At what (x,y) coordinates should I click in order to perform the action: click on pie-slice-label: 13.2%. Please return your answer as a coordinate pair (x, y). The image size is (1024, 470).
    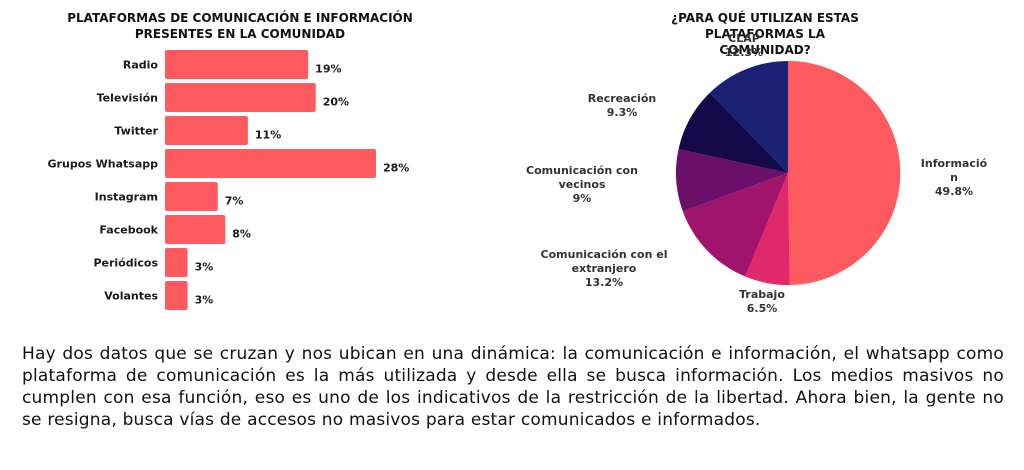
    Looking at the image, I should click on (604, 282).